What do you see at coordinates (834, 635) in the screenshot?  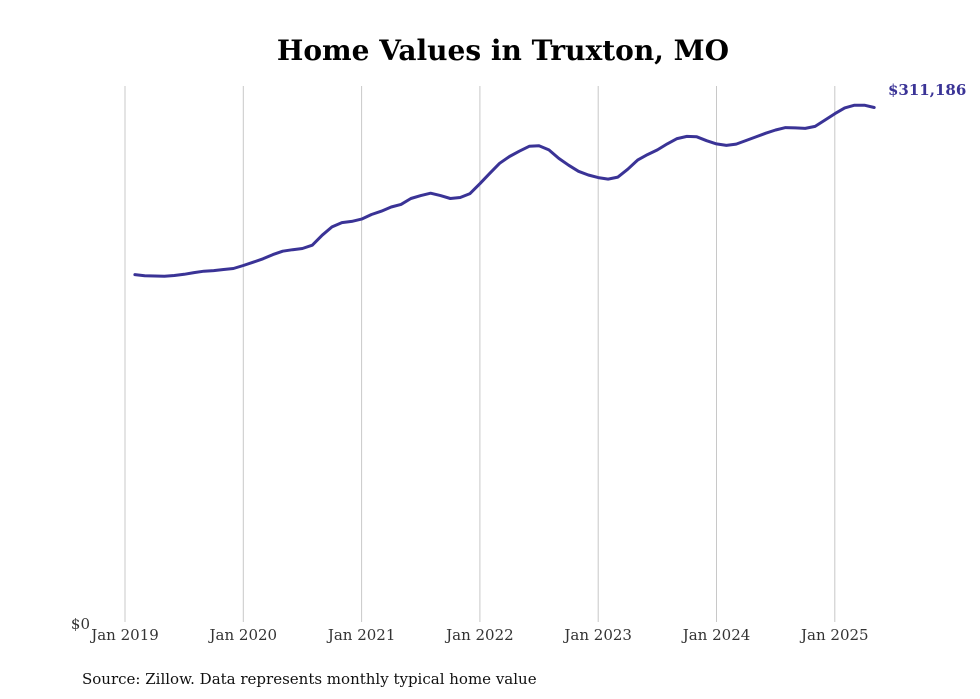 I see `x-tick-label: Jan 2025` at bounding box center [834, 635].